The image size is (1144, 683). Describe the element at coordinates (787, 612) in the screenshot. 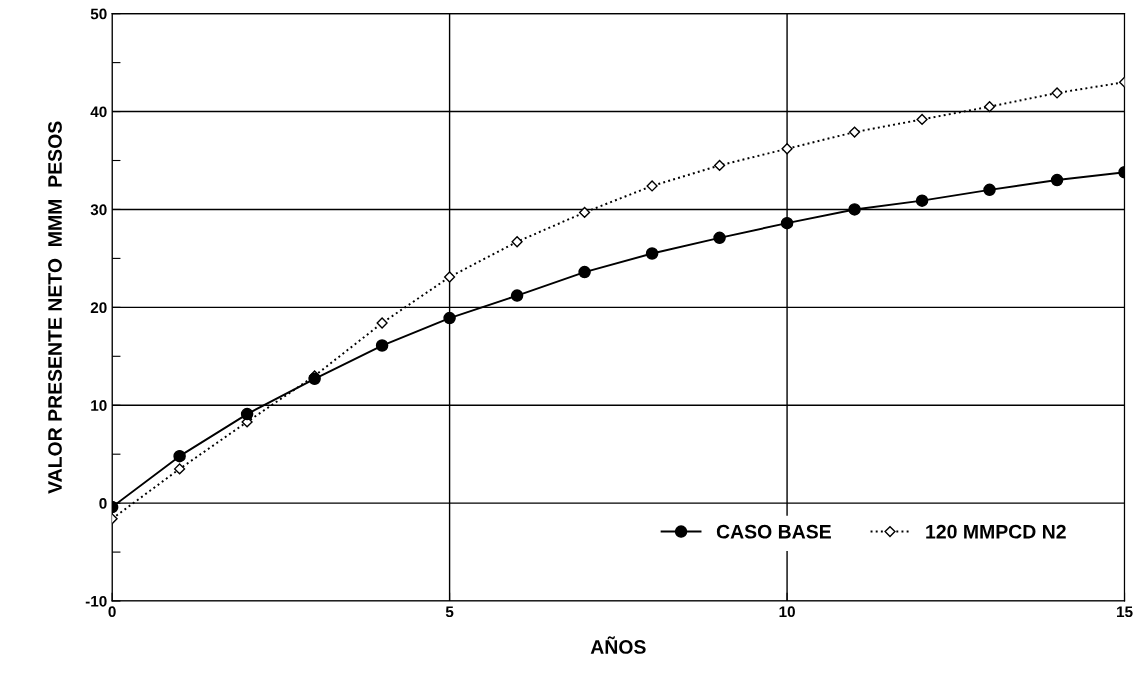

I see `x-tick-label: 10` at that location.